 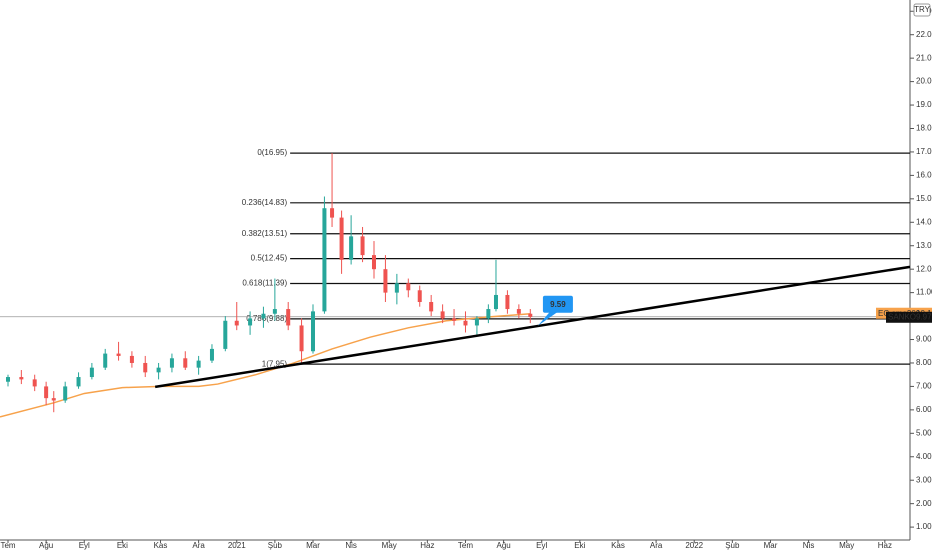 I want to click on fib-label: 1(7.95), so click(x=275, y=363).